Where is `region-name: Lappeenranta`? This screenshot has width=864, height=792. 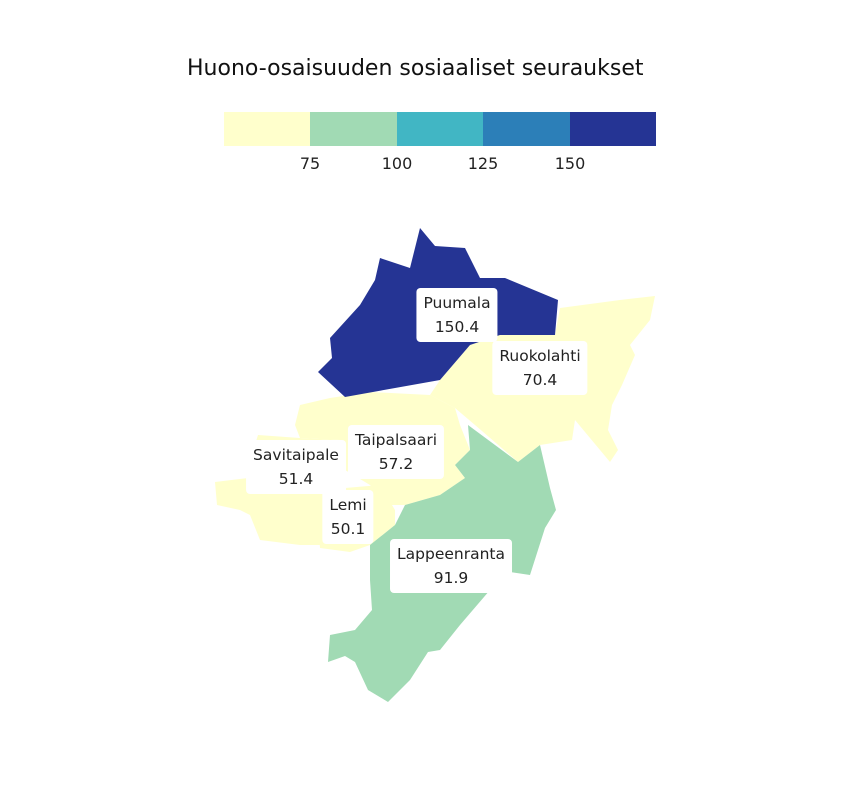 region-name: Lappeenranta is located at coordinates (451, 554).